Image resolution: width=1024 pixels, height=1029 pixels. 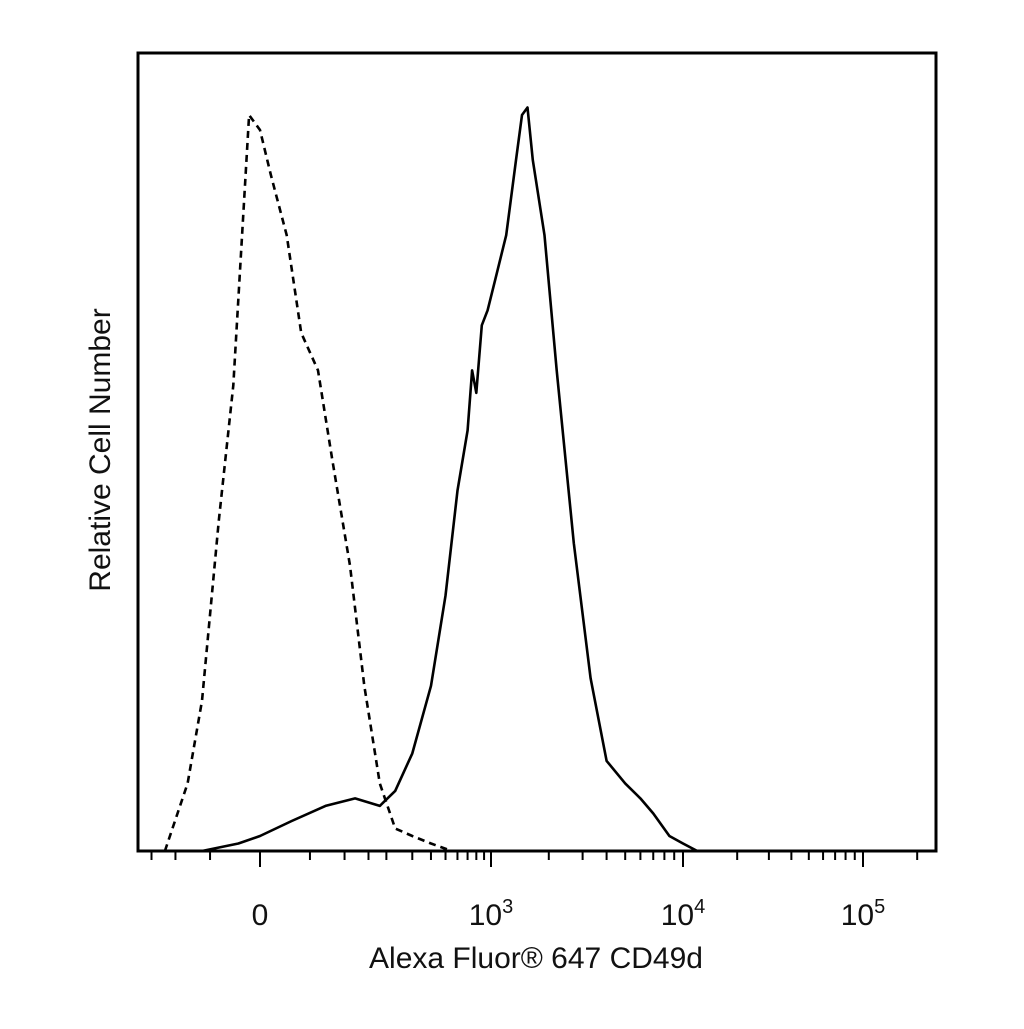 What do you see at coordinates (491, 914) in the screenshot?
I see `x-tick-label: 10³` at bounding box center [491, 914].